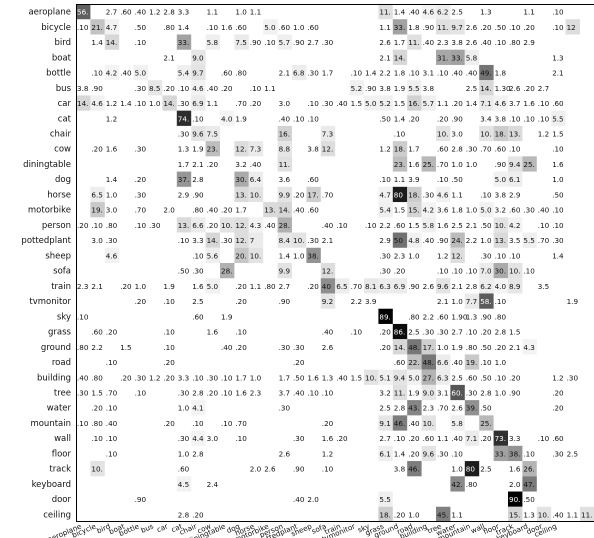 This screenshot has height=538, width=594. I want to click on cell-value: 6.9, so click(400, 286).